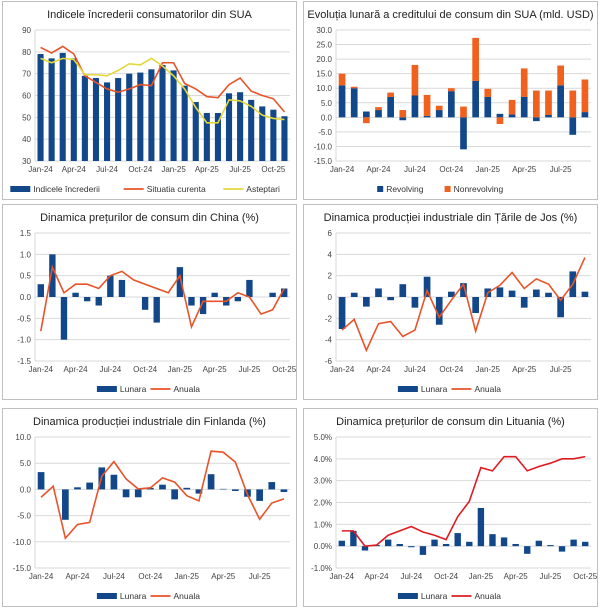 This screenshot has height=608, width=600. Describe the element at coordinates (323, 437) in the screenshot. I see `y-tick-label: 5.0%` at that location.